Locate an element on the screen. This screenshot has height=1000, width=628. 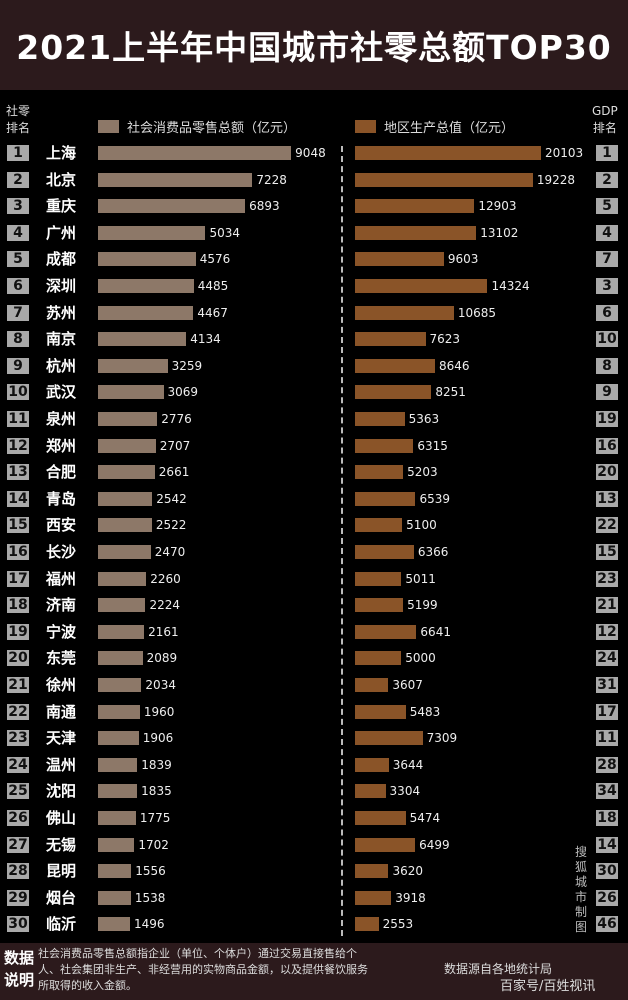
city-label: 上海 is located at coordinates (61, 153).